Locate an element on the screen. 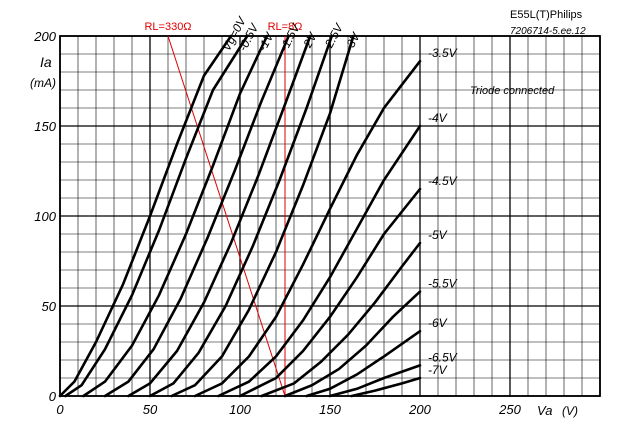  series-label: -3.5V is located at coordinates (443, 53).